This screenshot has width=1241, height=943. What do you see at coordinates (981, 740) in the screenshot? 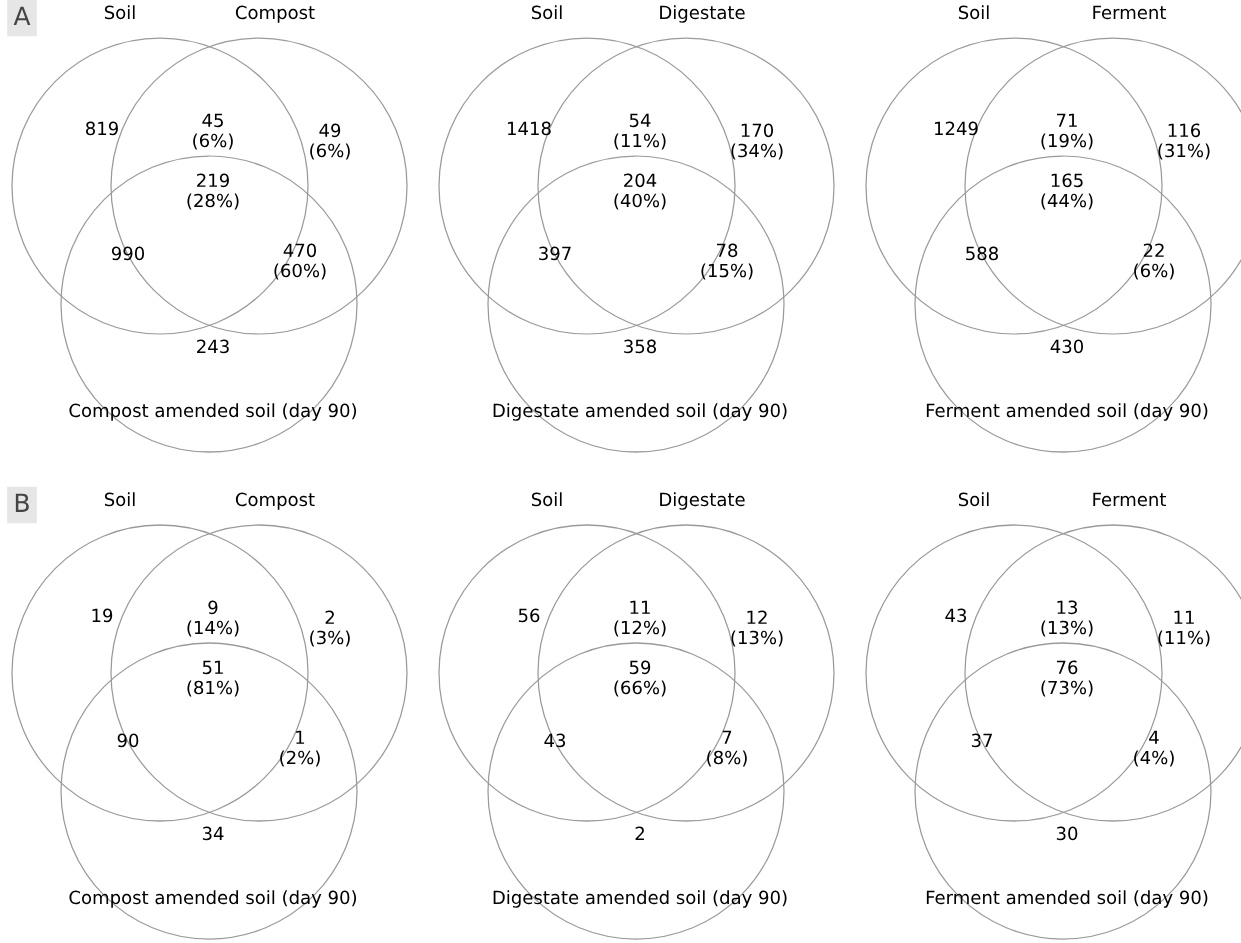
I see `data-label: 37` at bounding box center [981, 740].